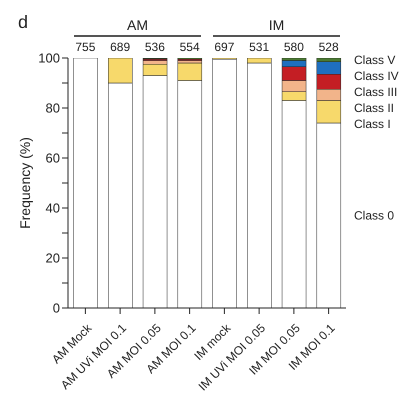 This screenshot has width=414, height=408. I want to click on y-tick-label: 80, so click(53, 108).